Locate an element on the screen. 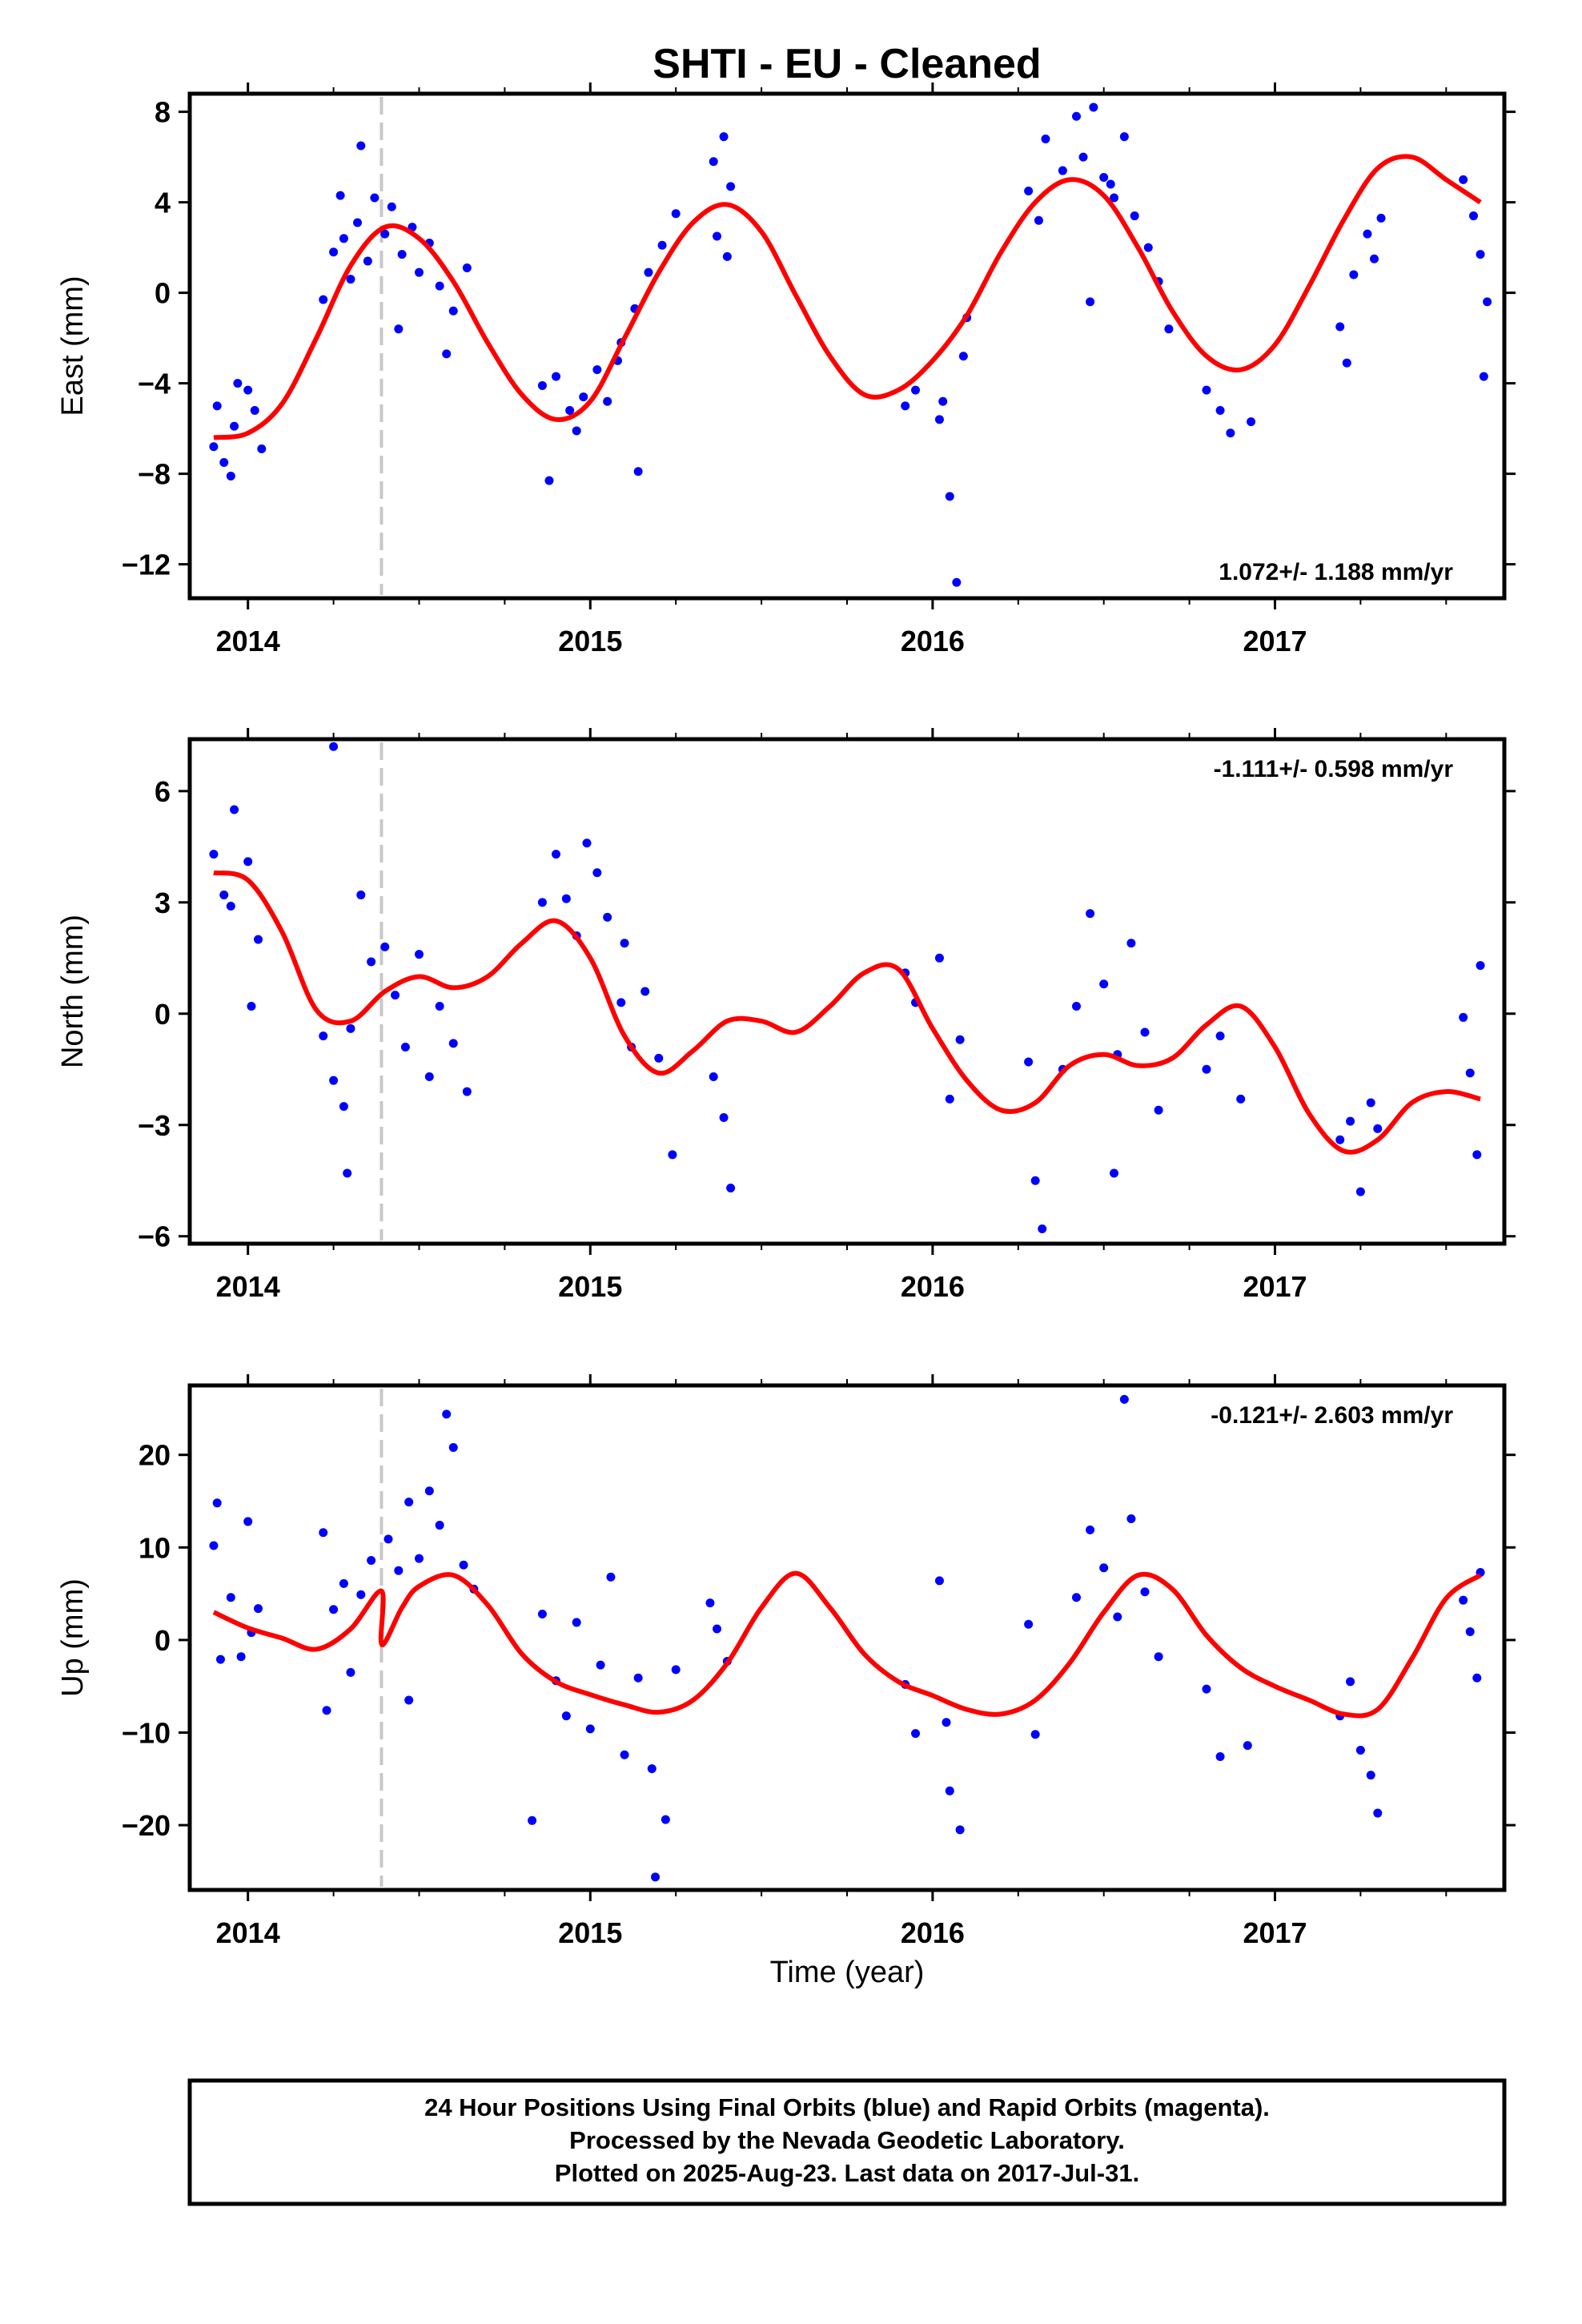 Image resolution: width=1582 pixels, height=2324 pixels. y-tick-label: 20 is located at coordinates (155, 1456).